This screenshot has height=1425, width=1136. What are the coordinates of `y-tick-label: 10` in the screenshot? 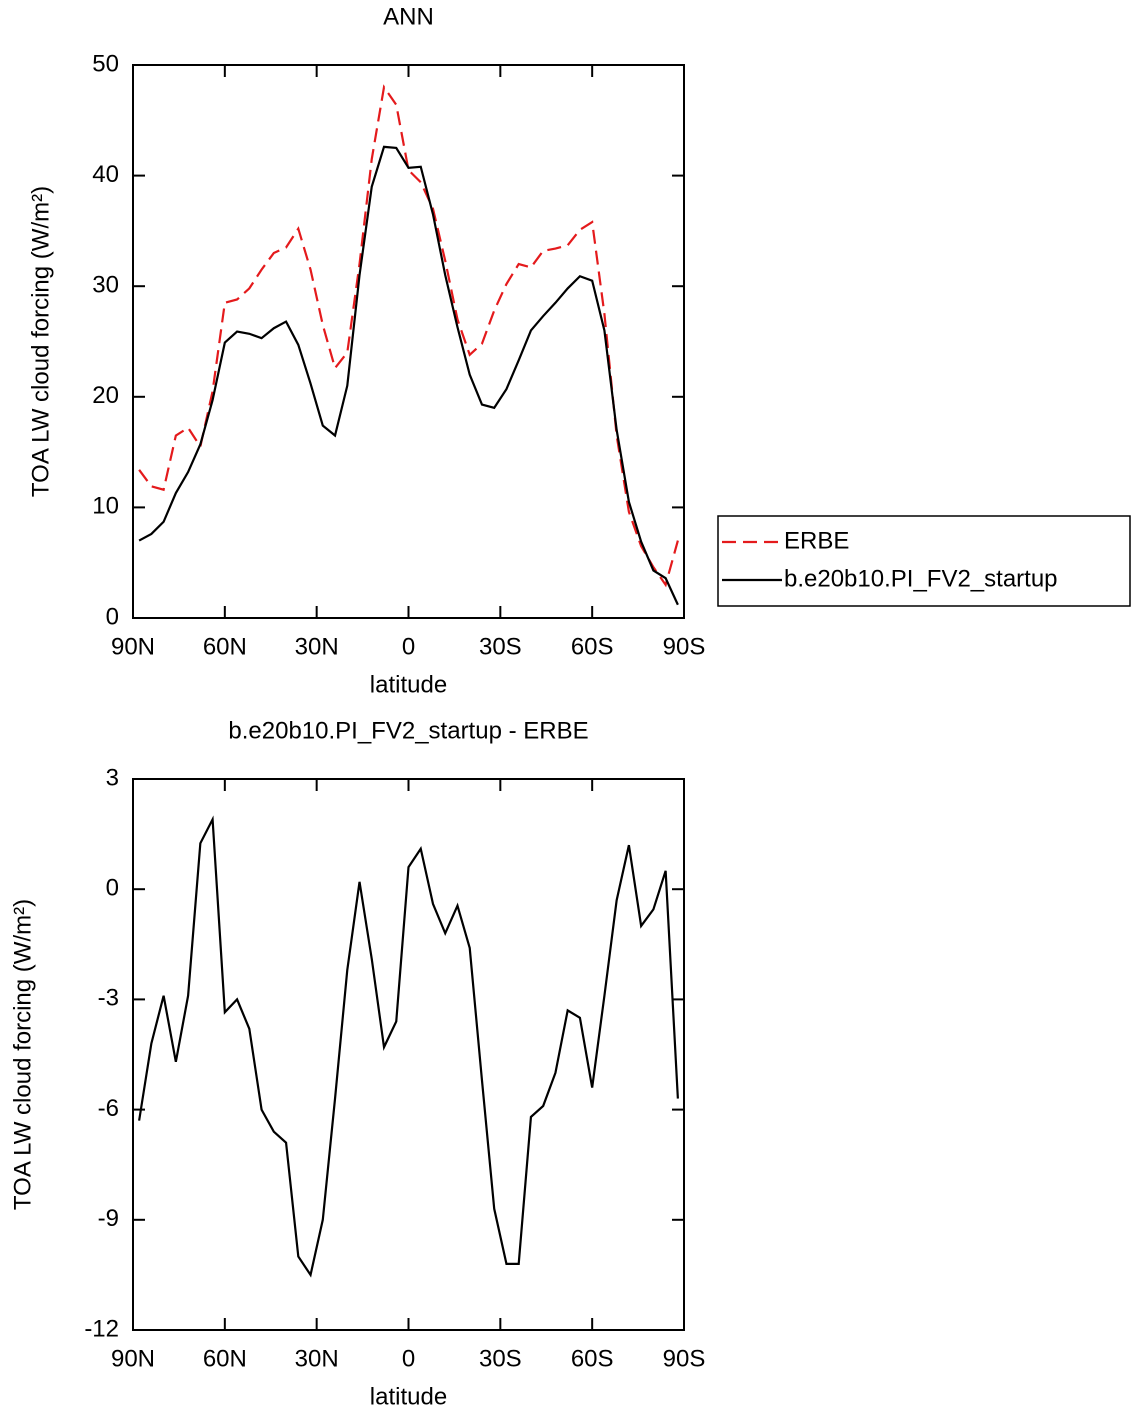 It's located at (105, 506).